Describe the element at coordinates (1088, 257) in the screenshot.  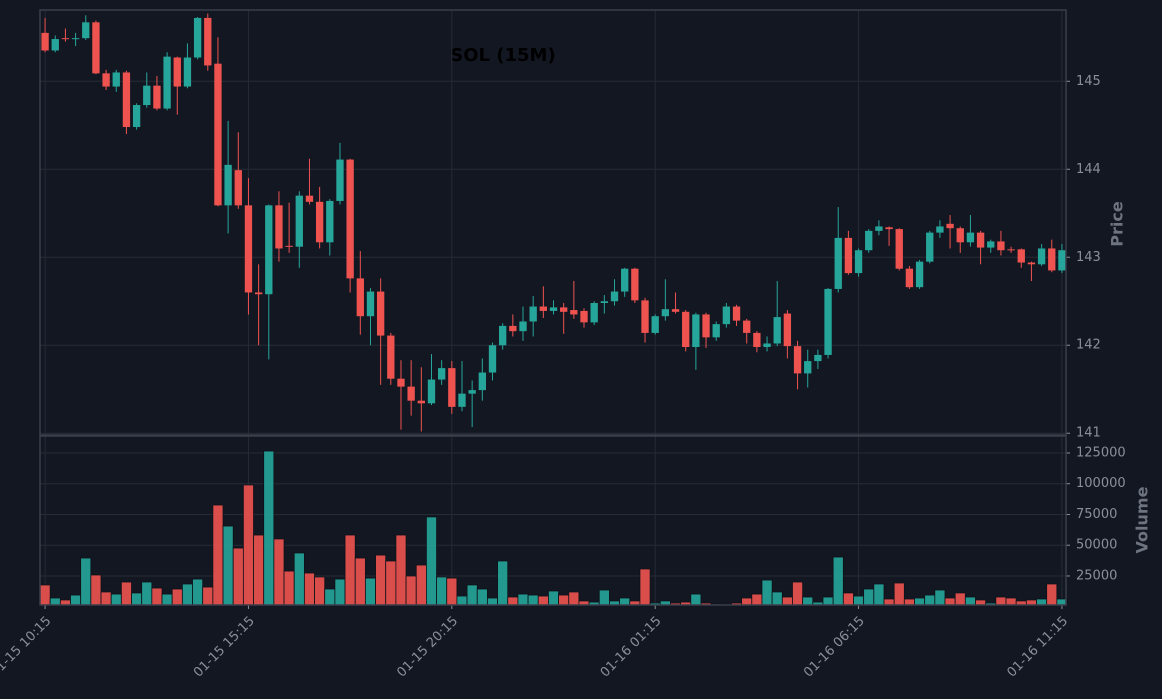
I see `y-tick-label: 143` at that location.